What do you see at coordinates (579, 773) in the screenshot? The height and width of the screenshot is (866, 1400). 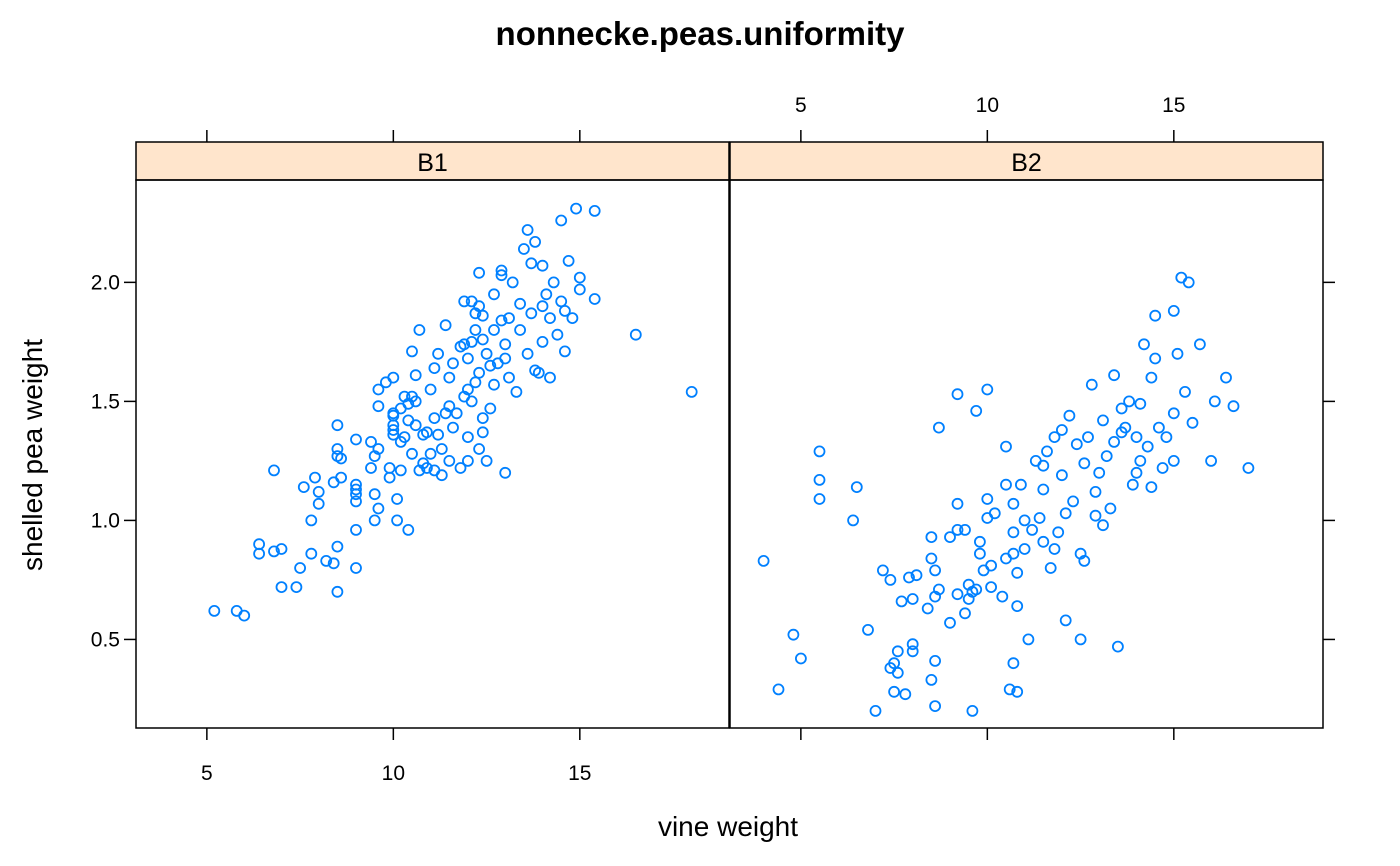 I see `x-tick-label: 15` at bounding box center [579, 773].